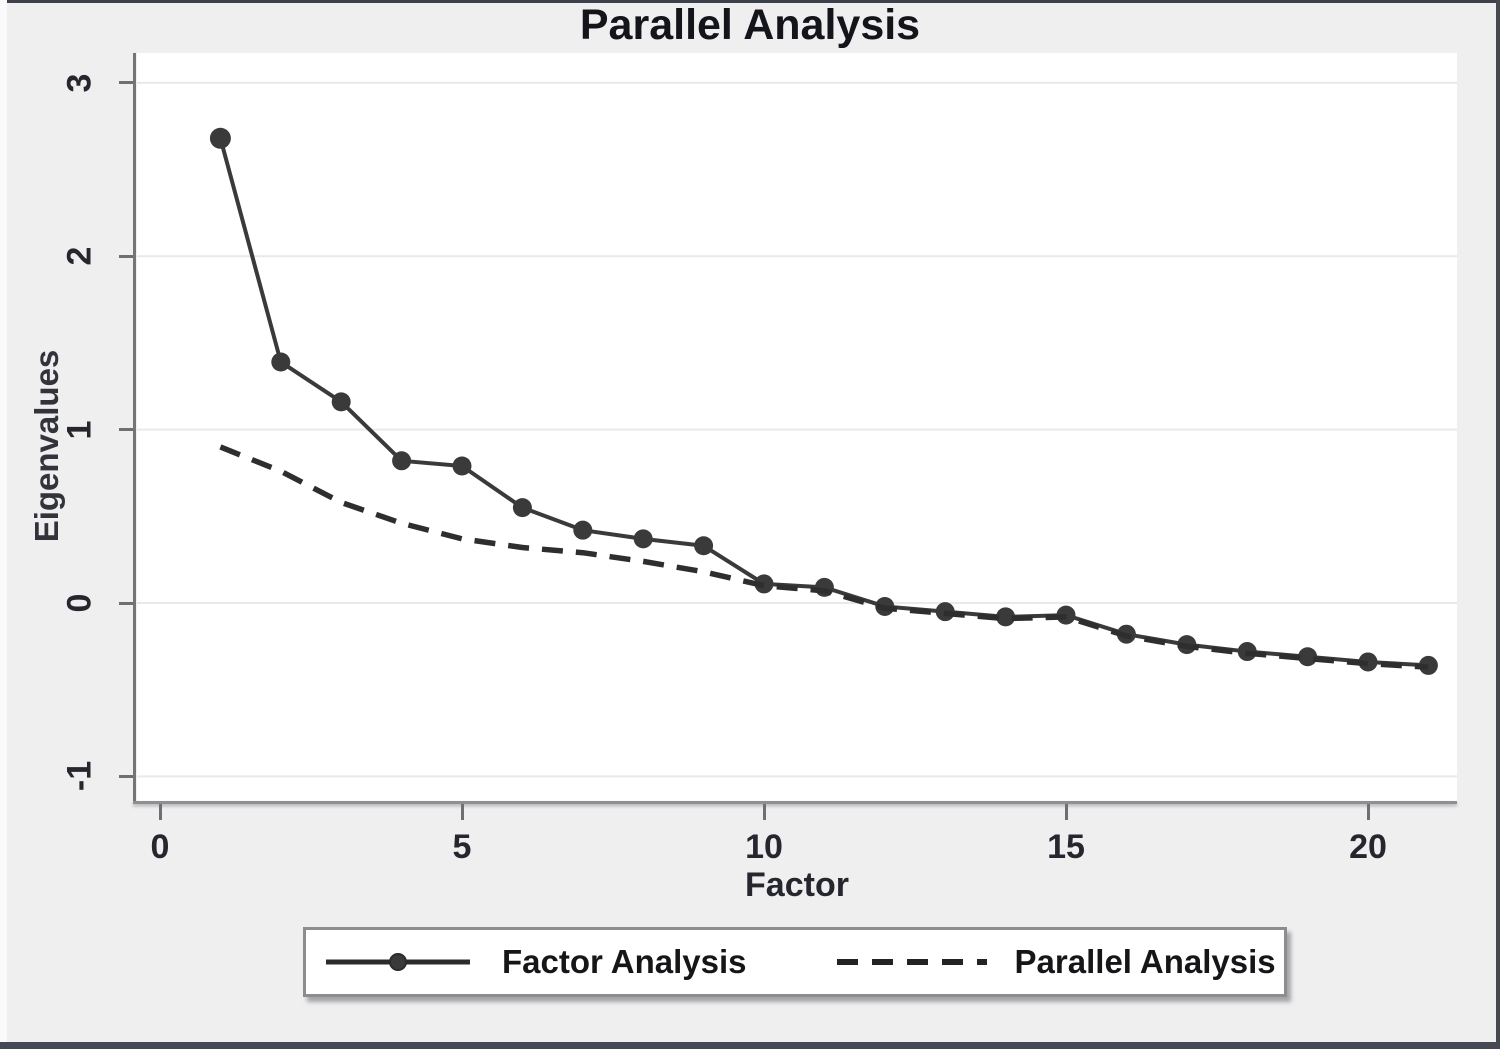 The image size is (1500, 1049). Describe the element at coordinates (1066, 847) in the screenshot. I see `x-tick-label-15: 15` at that location.